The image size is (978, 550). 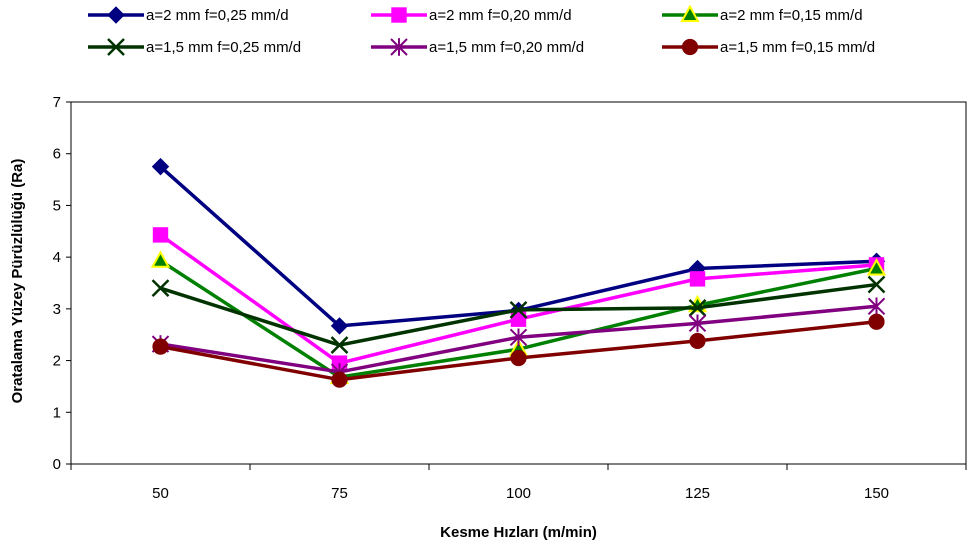 I want to click on y-tick-label: 1, so click(x=57, y=412).